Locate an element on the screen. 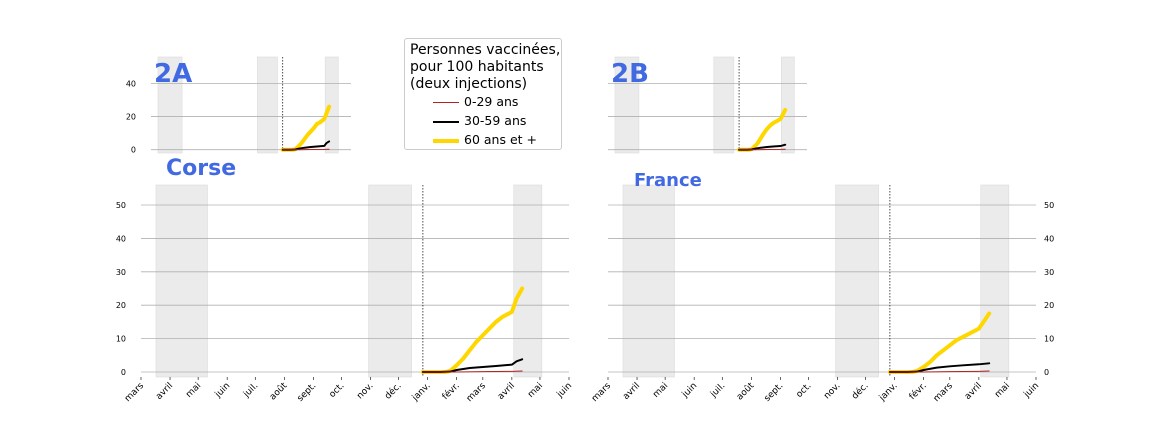 The height and width of the screenshot is (432, 1152). legend-swatch-60-plus is located at coordinates (446, 141).